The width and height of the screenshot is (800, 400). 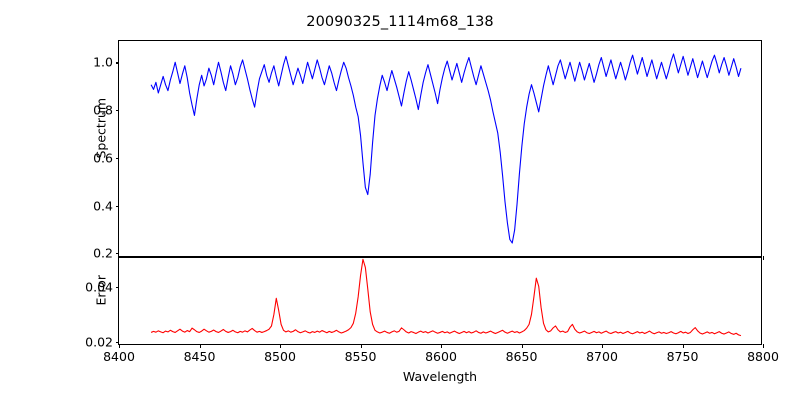 I want to click on y-tick-label: 0.2, so click(x=103, y=253).